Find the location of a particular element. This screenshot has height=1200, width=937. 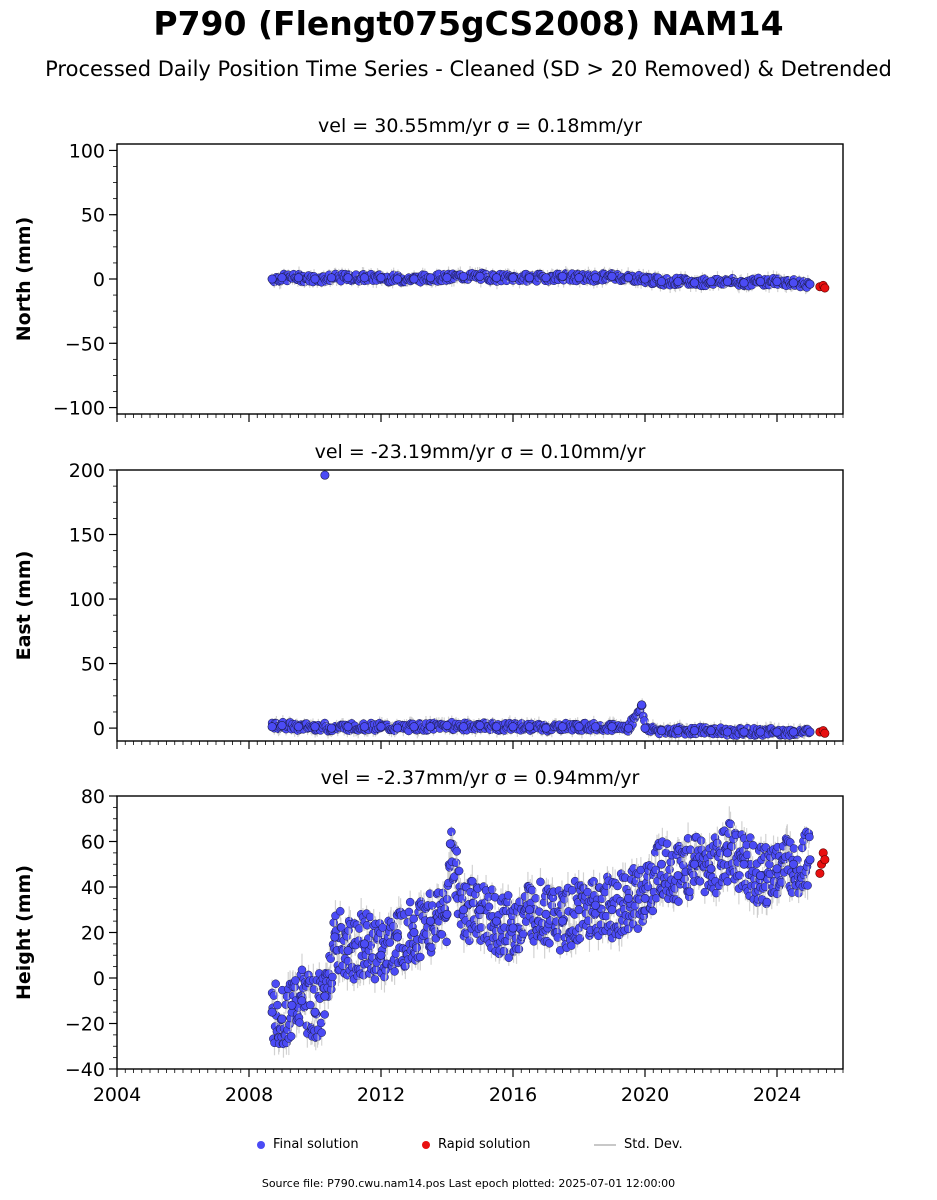

x-tick-label: 2008 is located at coordinates (249, 1095).